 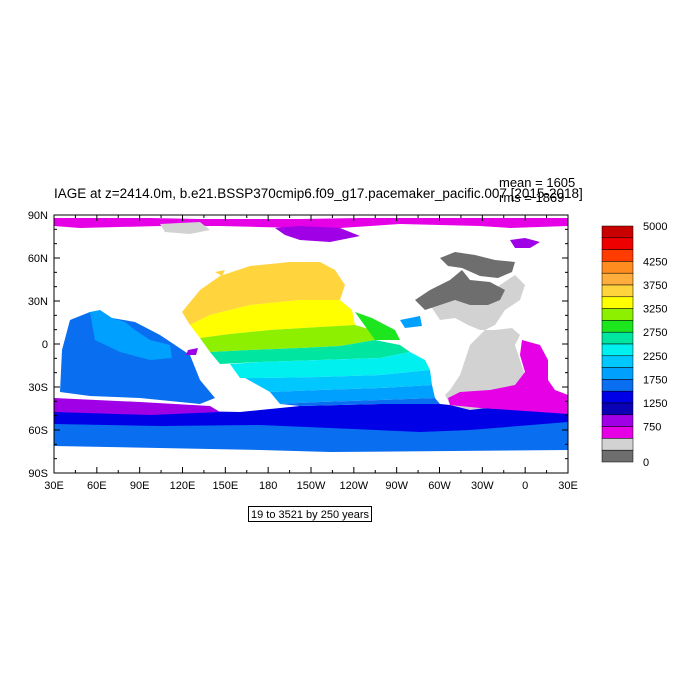 I want to click on field-arctic-dark, so click(x=477, y=265).